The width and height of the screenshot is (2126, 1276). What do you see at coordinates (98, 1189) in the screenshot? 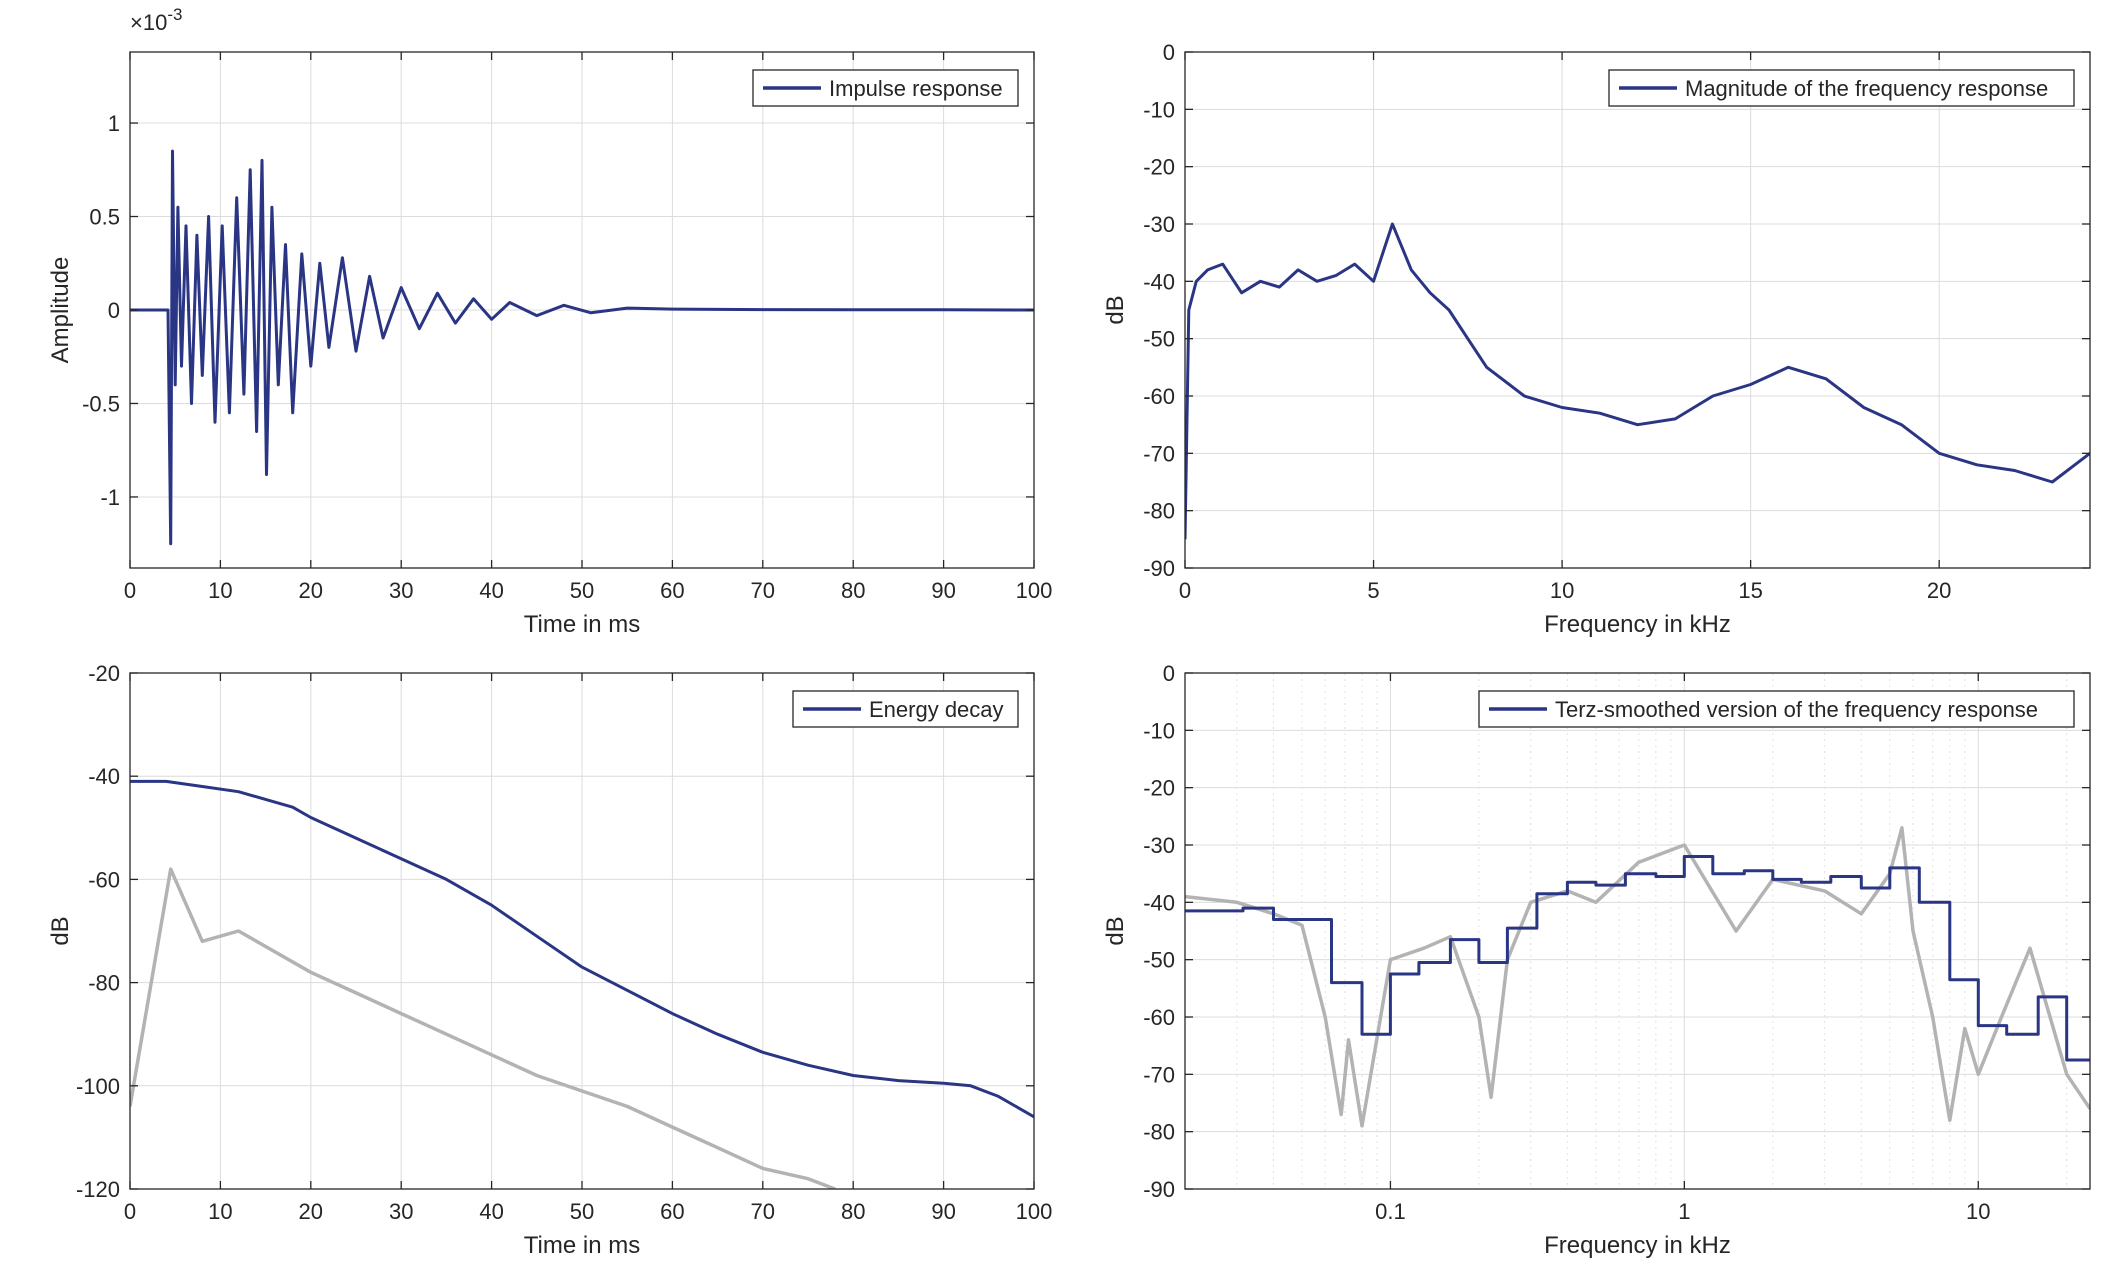
I see `y-tick-label: -120` at bounding box center [98, 1189].